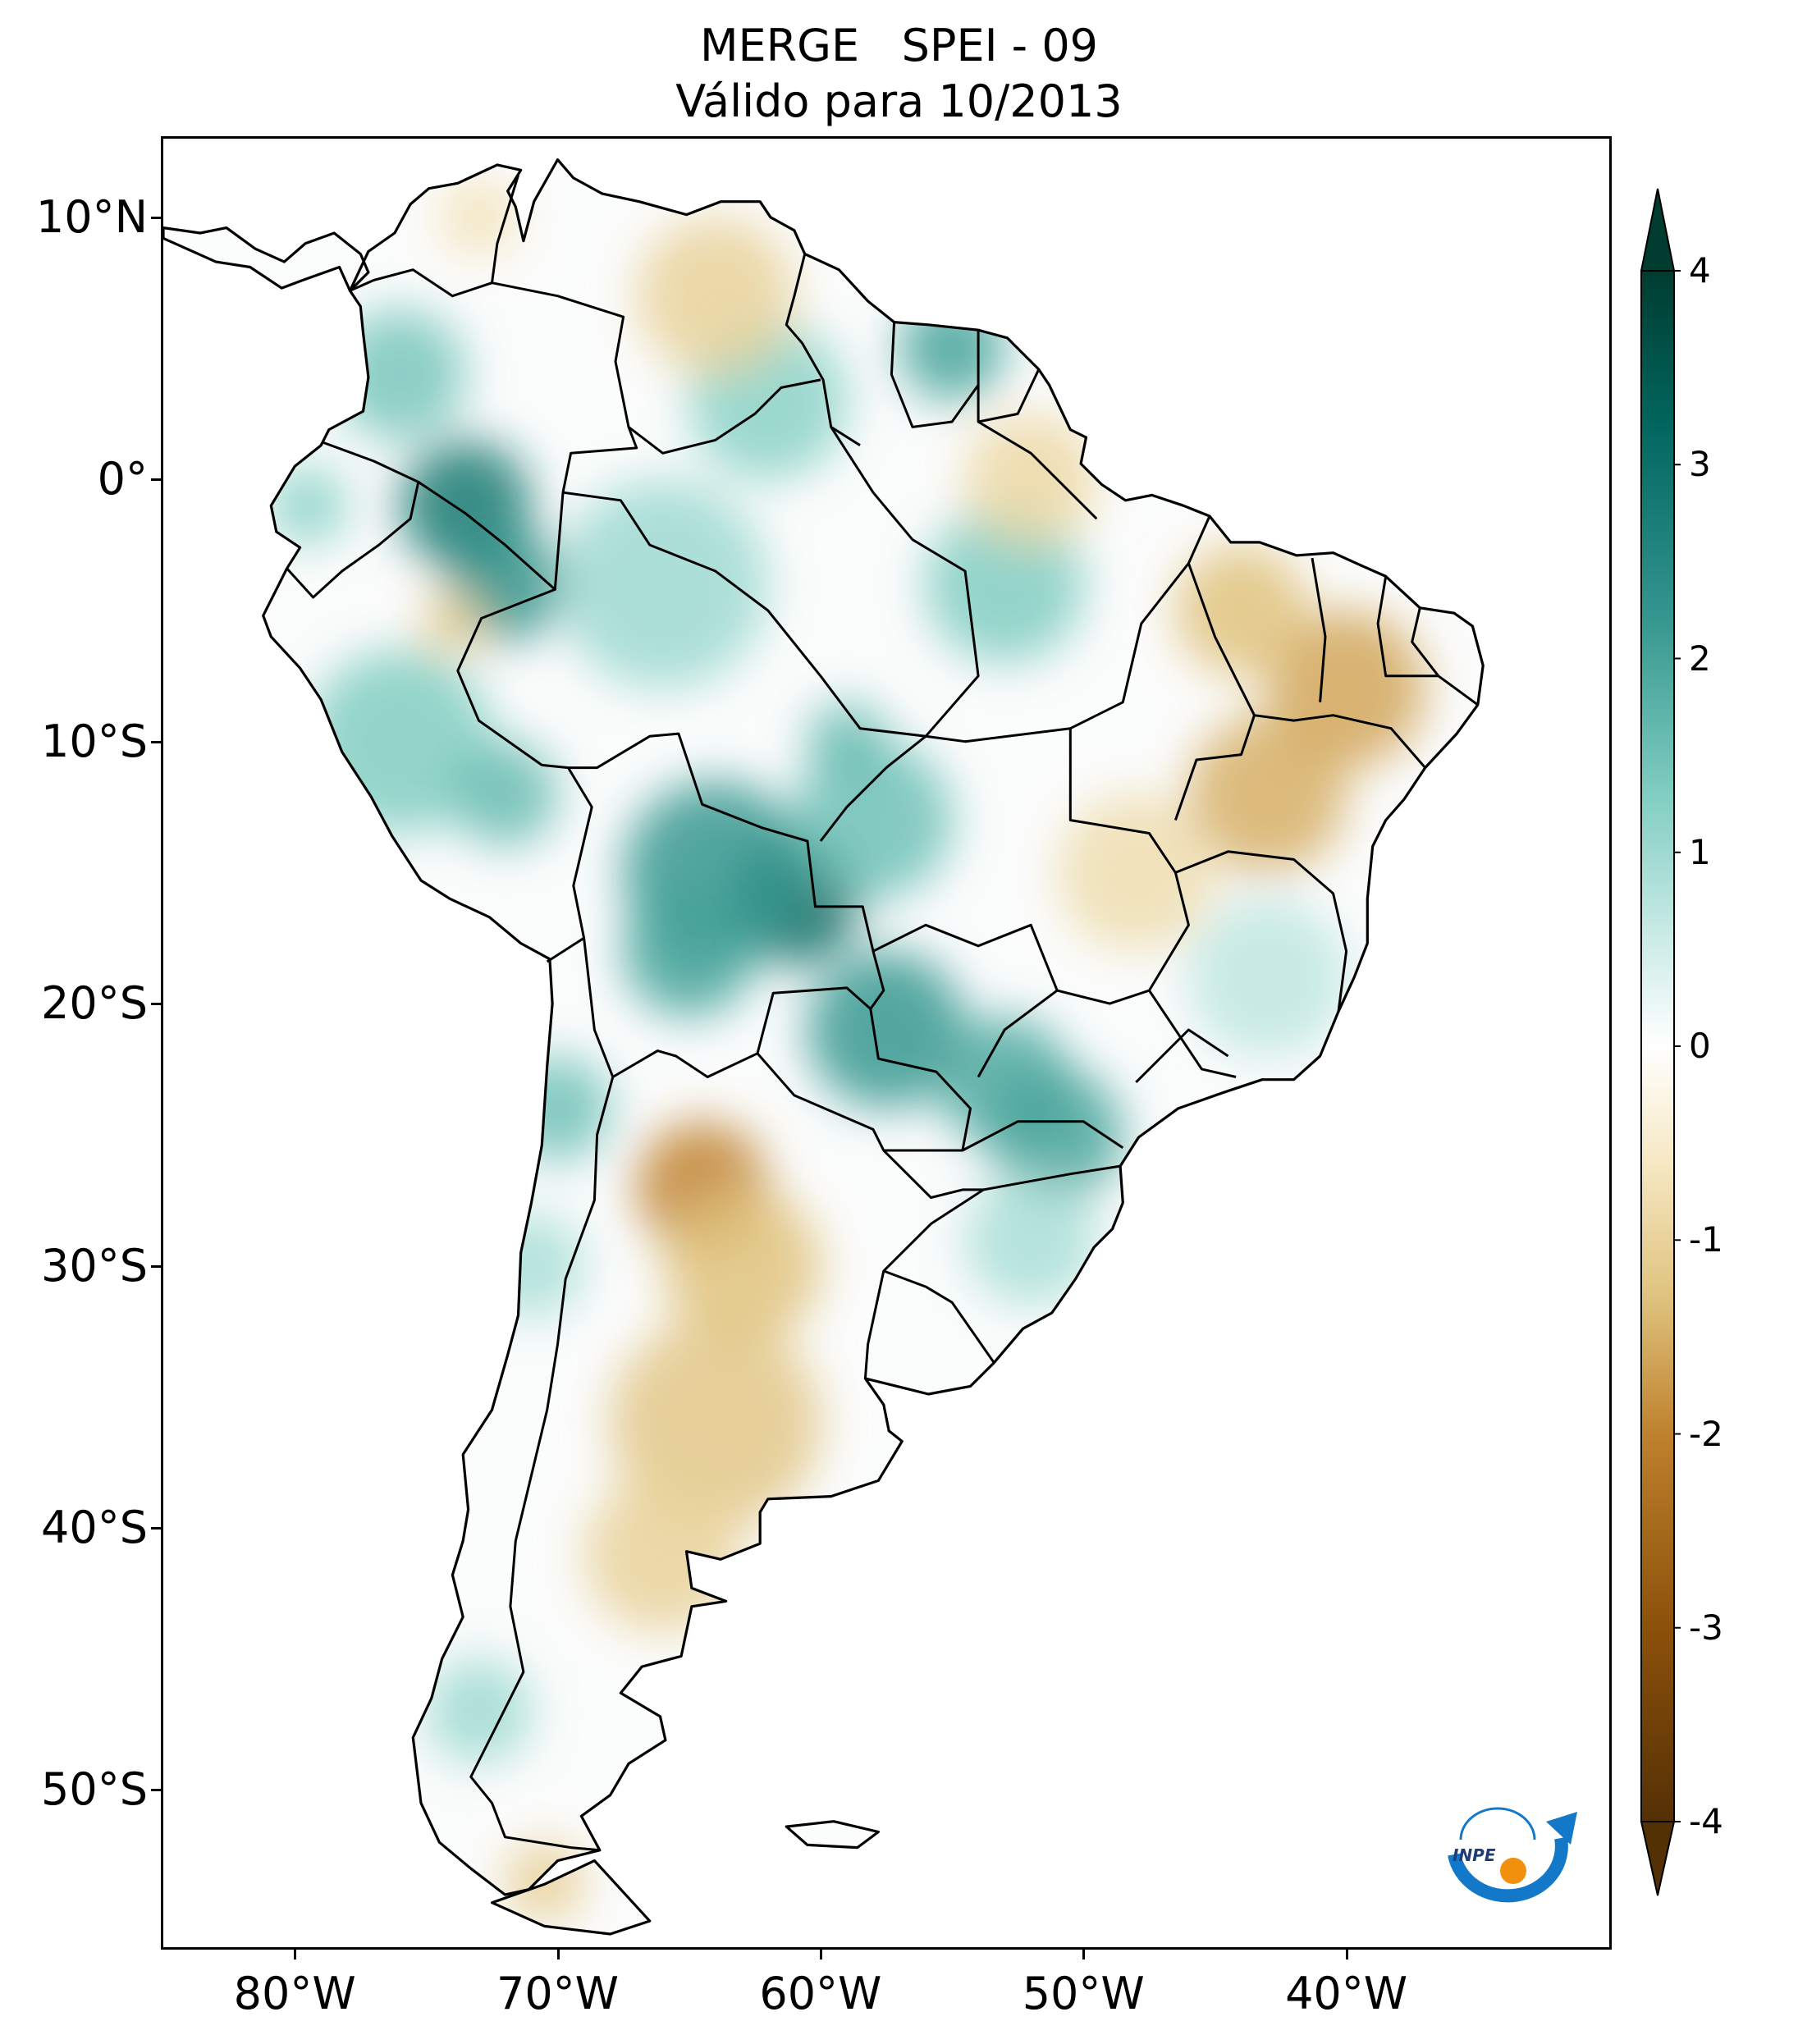  I want to click on inpe-logo: INPE, so click(1512, 1855).